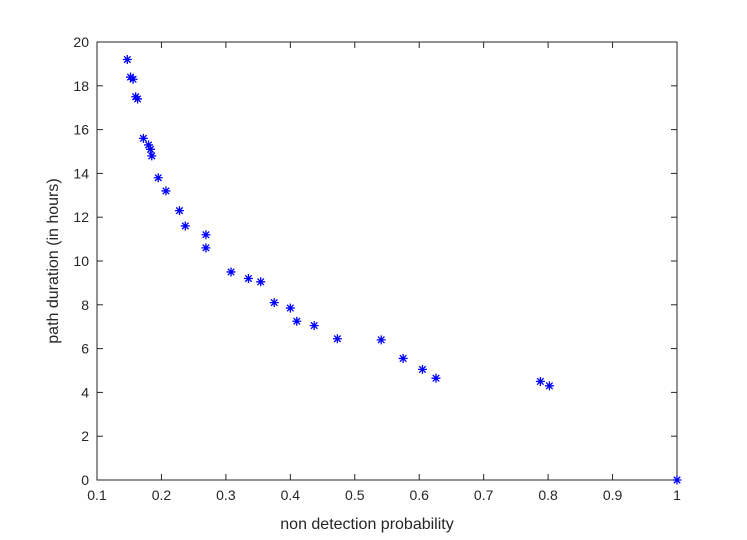  What do you see at coordinates (677, 495) in the screenshot?
I see `x-tick-label: 1` at bounding box center [677, 495].